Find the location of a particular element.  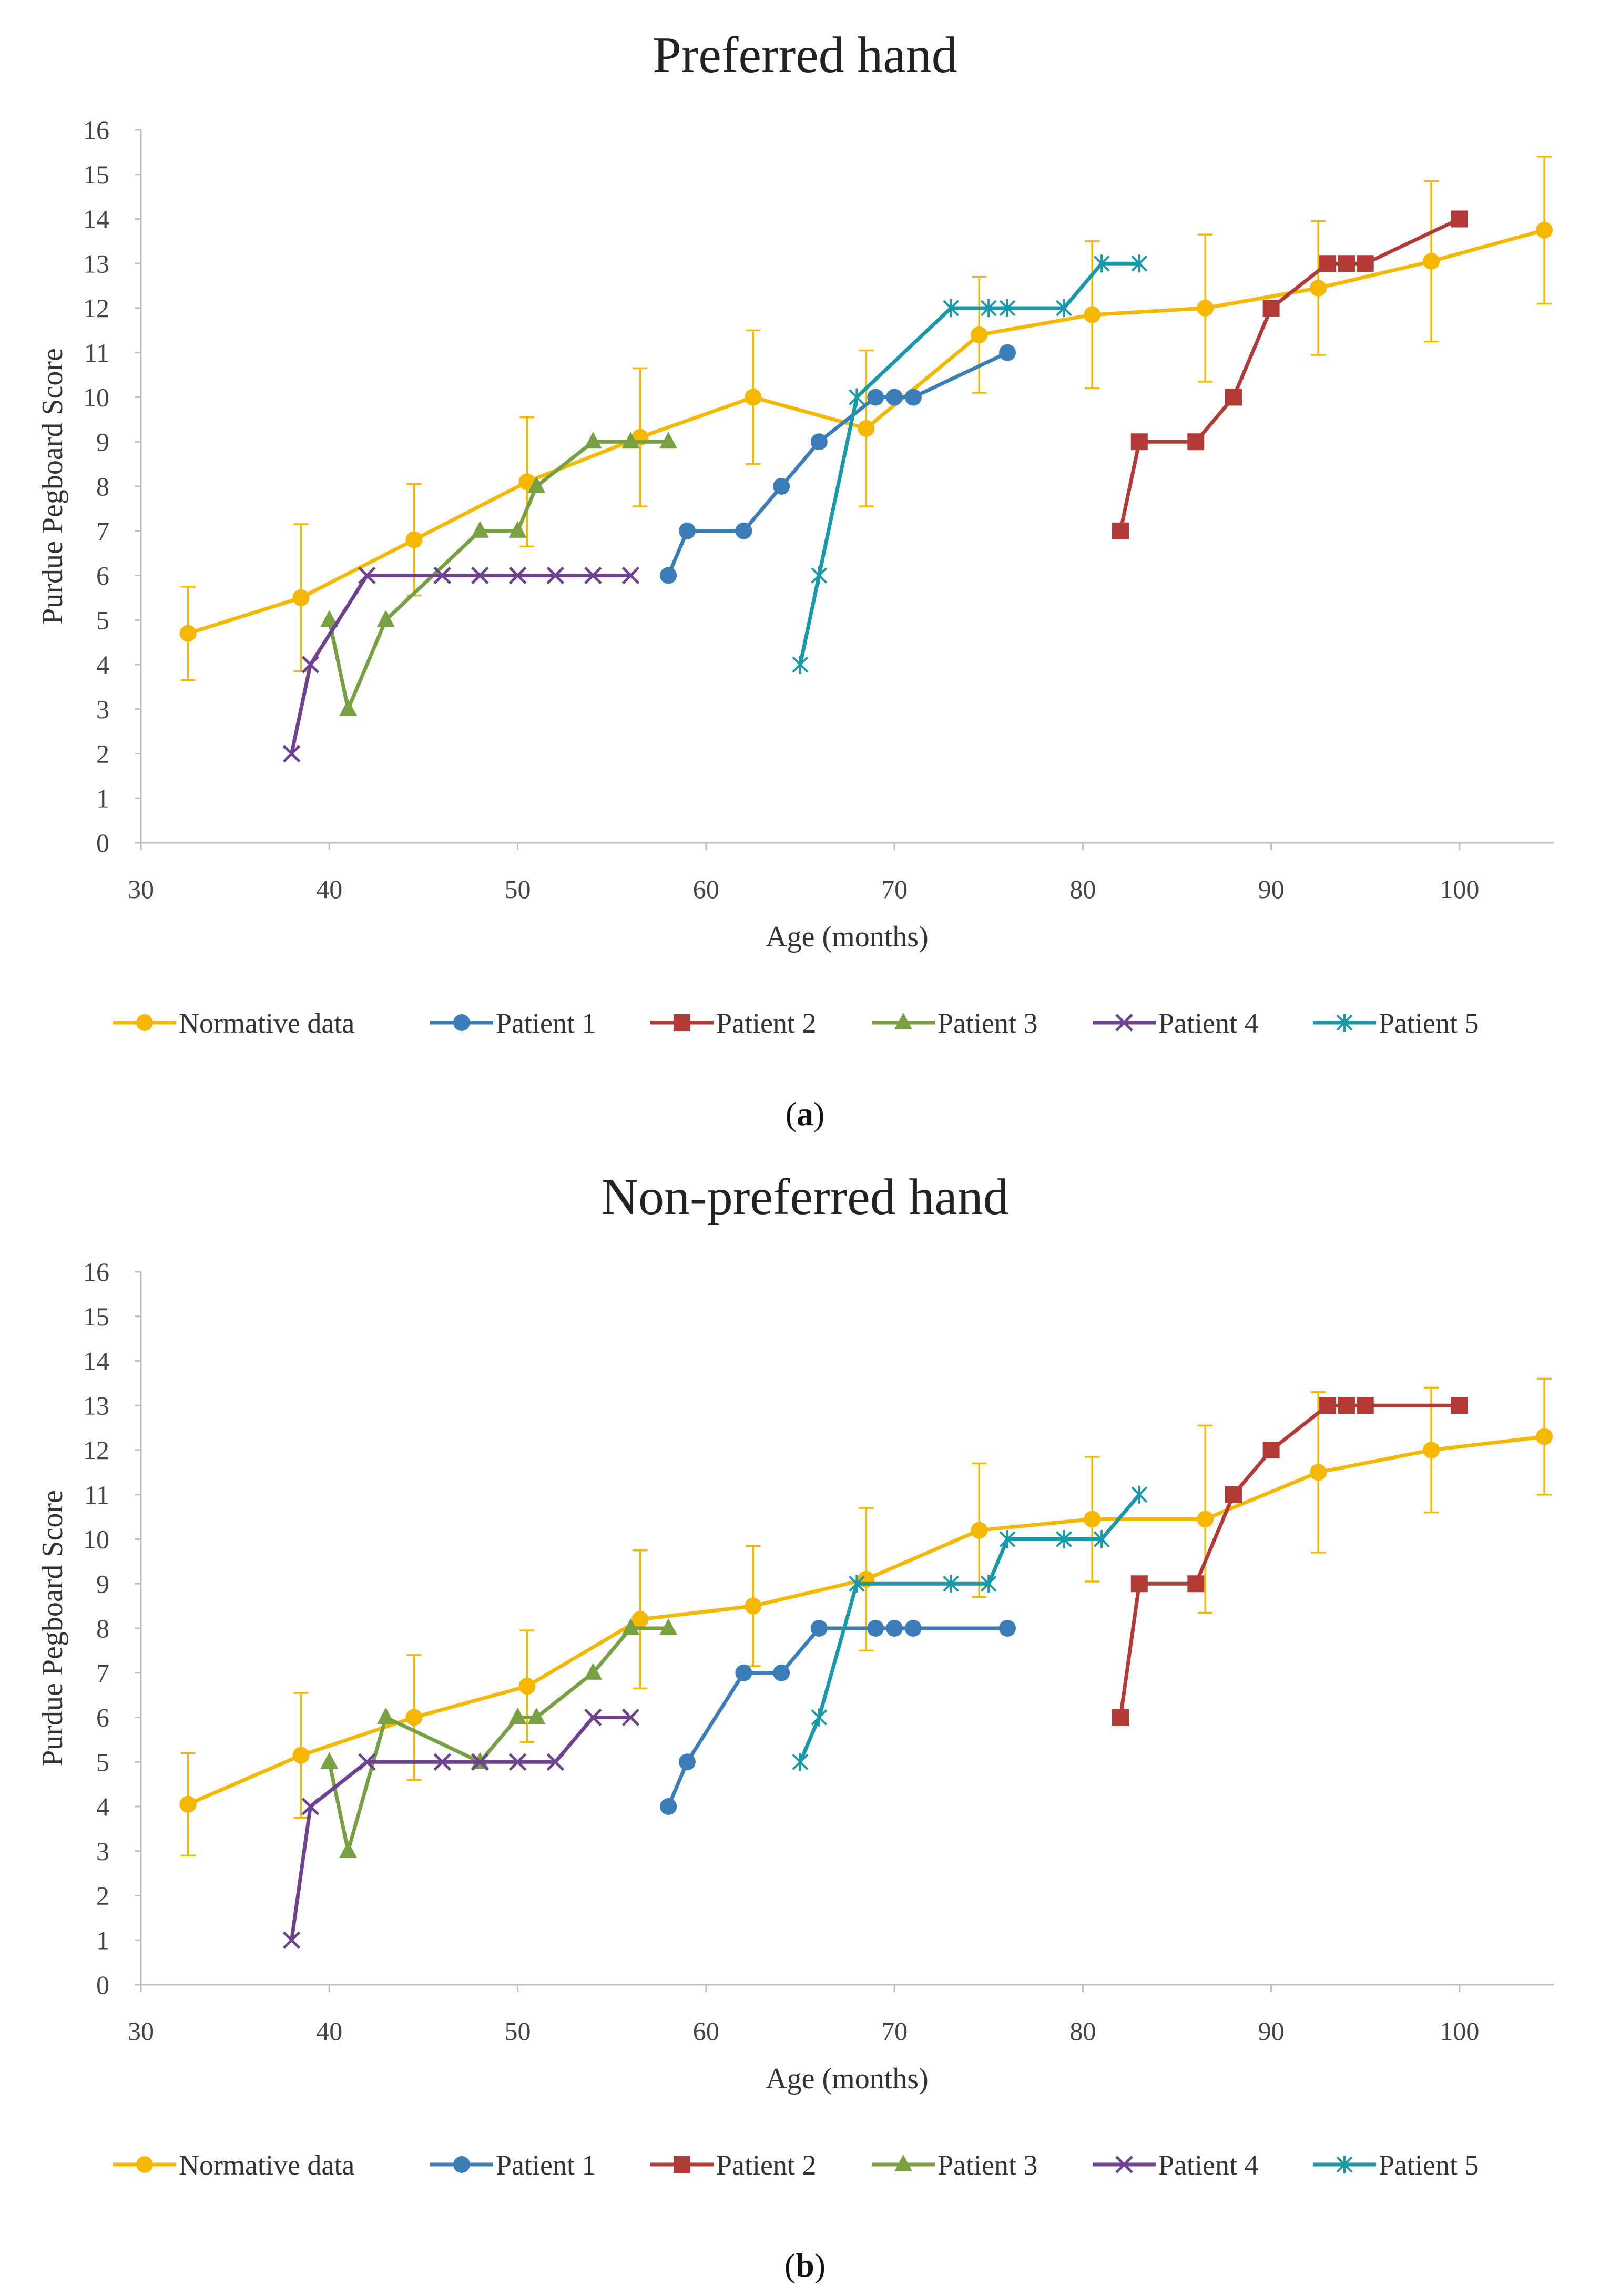

caption-letter: b is located at coordinates (805, 2265).